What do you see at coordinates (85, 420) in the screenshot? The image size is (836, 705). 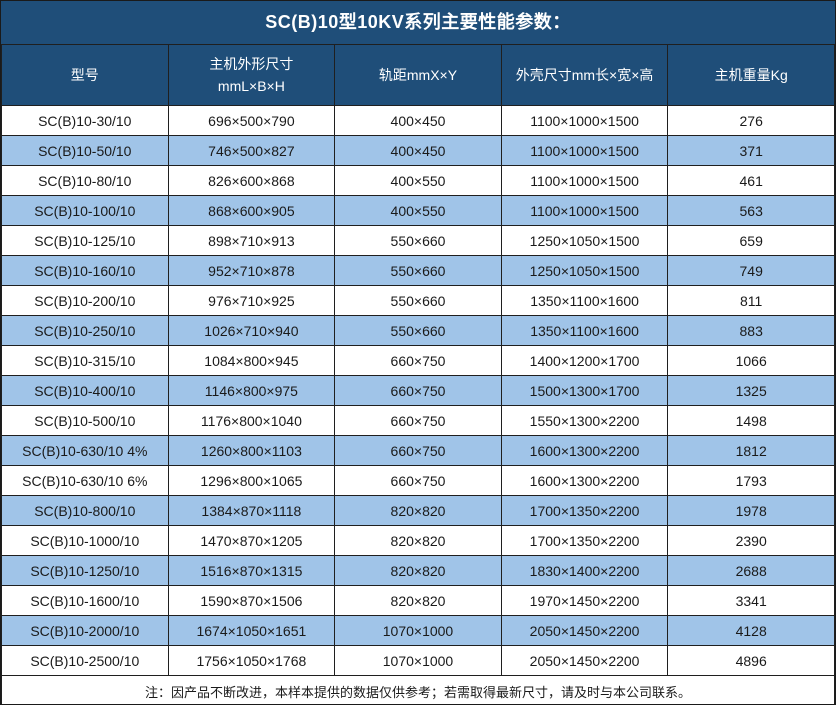 I see `table-cell: SC(B)10-500/10` at bounding box center [85, 420].